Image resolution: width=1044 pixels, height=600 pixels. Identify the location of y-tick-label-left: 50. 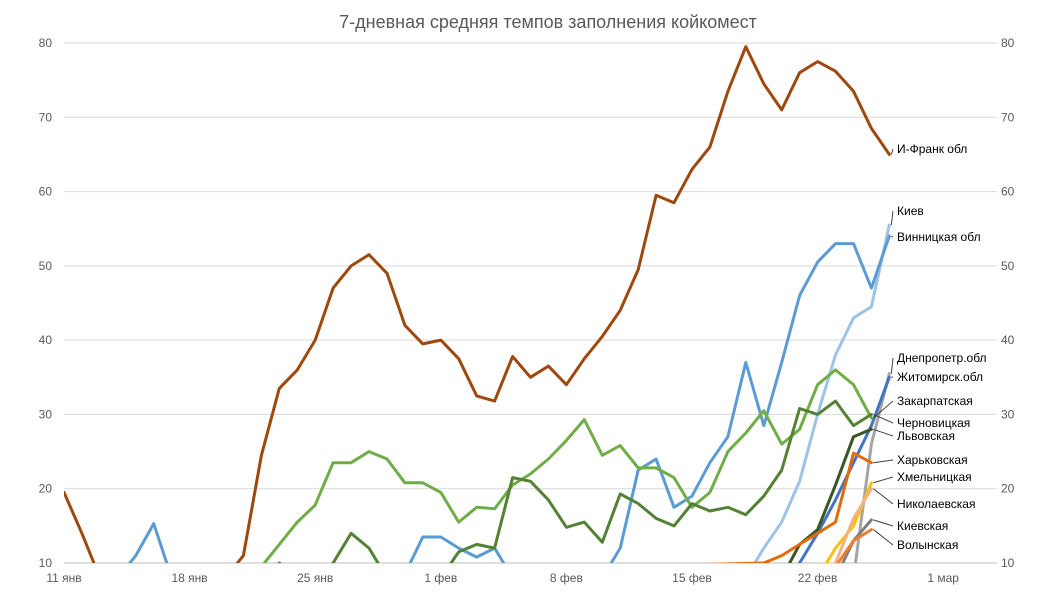
(46, 266).